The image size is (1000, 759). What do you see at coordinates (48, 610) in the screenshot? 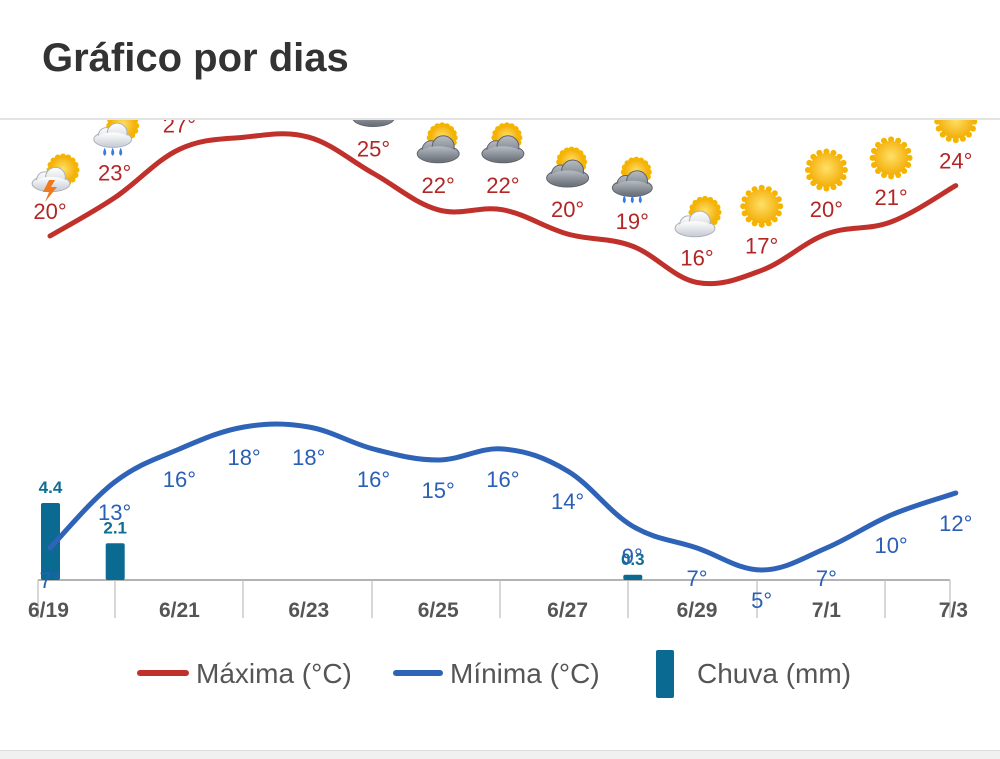
I see `x-tick-label: 6/19` at bounding box center [48, 610].